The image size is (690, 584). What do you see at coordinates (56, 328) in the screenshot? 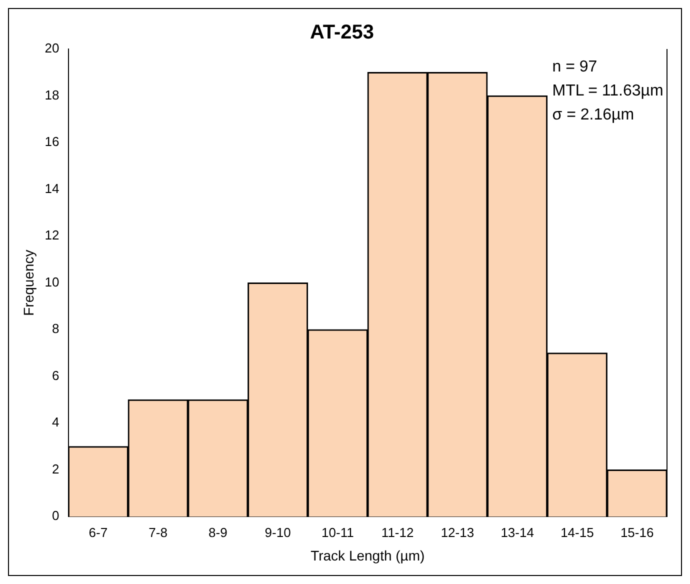
I see `y-tick-label: 8` at bounding box center [56, 328].